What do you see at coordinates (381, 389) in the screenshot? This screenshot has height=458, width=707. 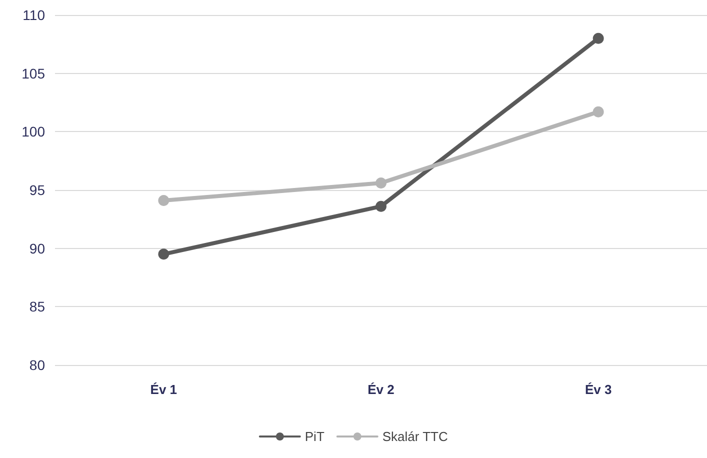 I see `x-tick-label: Év 2` at bounding box center [381, 389].